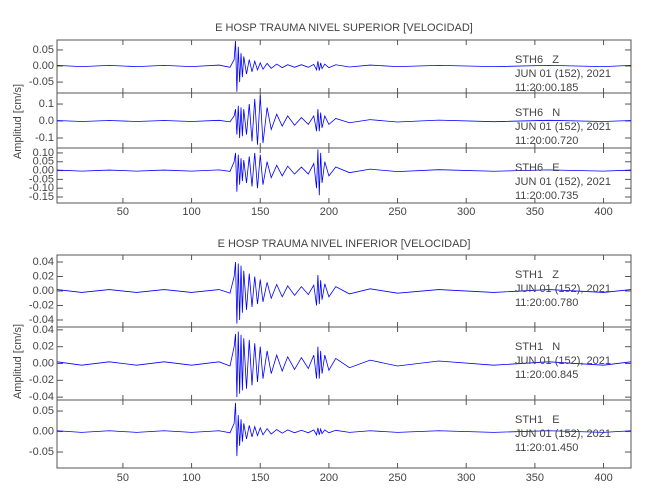  I want to click on y-tick-label: -0.1, so click(44, 138).